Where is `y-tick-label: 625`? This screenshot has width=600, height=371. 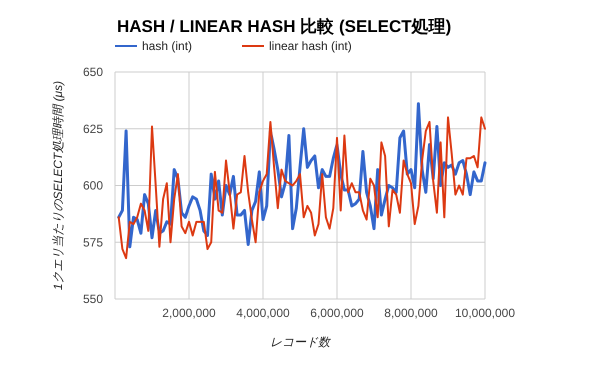
y-tick-label: 625 is located at coordinates (93, 129).